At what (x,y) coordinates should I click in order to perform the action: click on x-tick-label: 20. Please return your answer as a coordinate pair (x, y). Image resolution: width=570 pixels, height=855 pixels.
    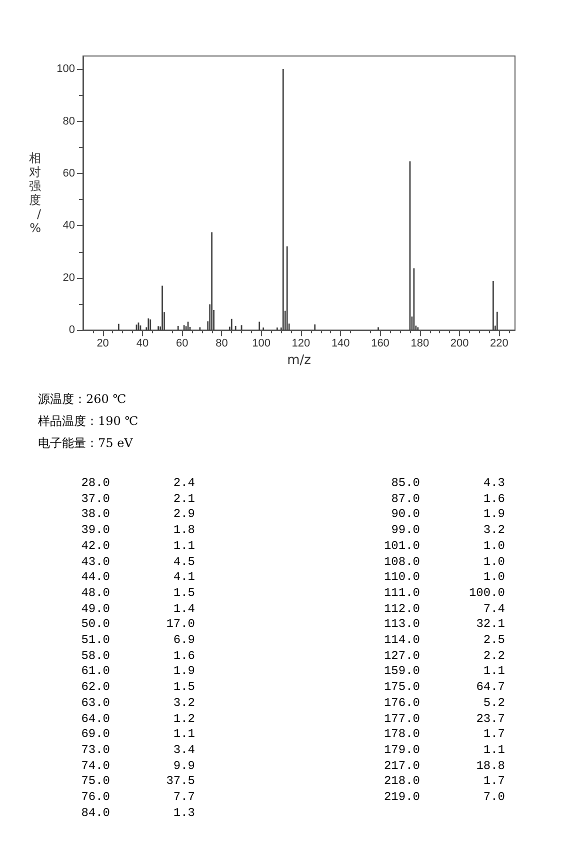
    Looking at the image, I should click on (102, 344).